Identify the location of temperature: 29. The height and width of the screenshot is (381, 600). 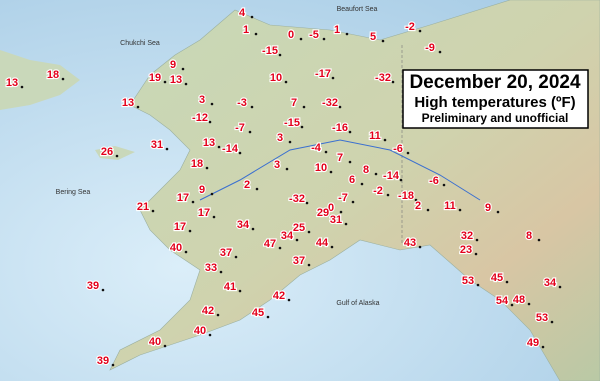
(323, 213).